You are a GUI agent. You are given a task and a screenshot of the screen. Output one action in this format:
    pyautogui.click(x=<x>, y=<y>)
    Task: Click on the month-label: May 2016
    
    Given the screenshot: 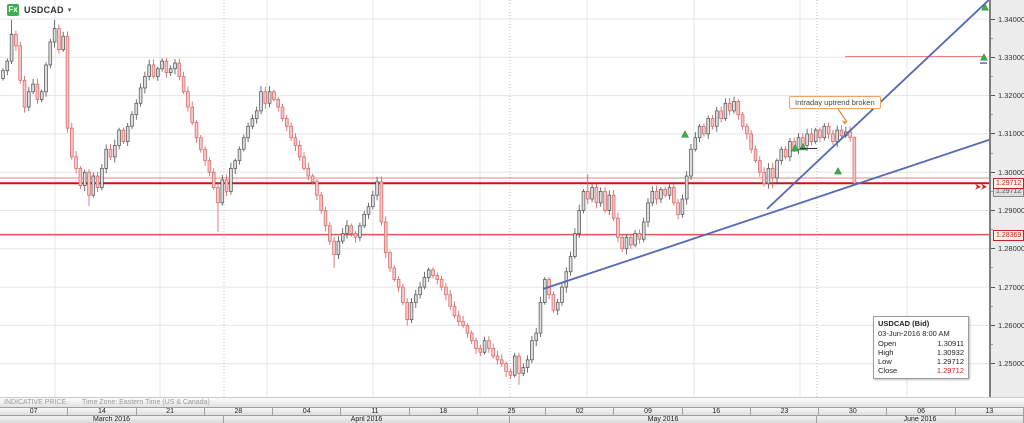 What is the action you would take?
    pyautogui.click(x=663, y=419)
    